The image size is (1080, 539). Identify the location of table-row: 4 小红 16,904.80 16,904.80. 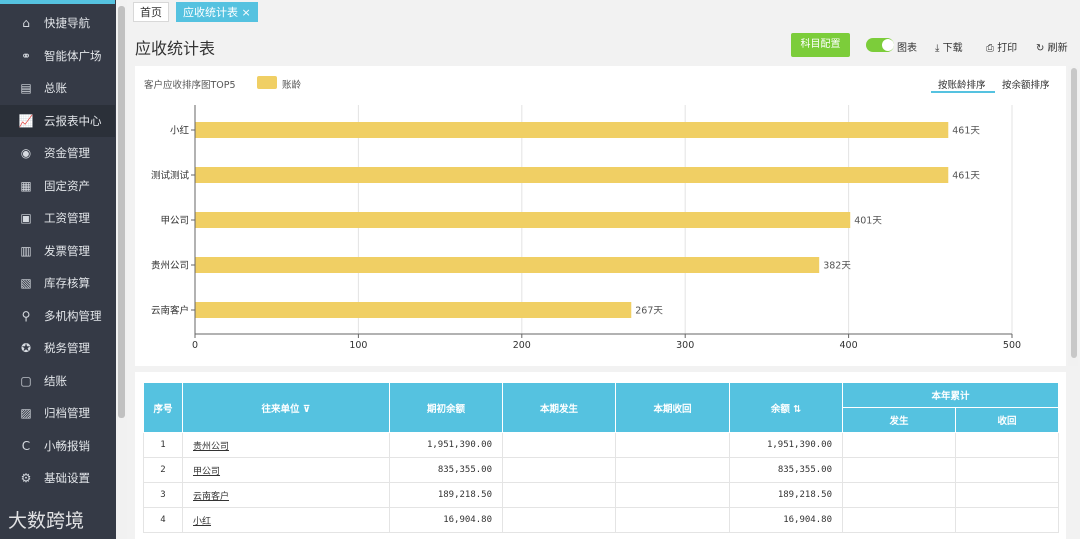
(601, 520).